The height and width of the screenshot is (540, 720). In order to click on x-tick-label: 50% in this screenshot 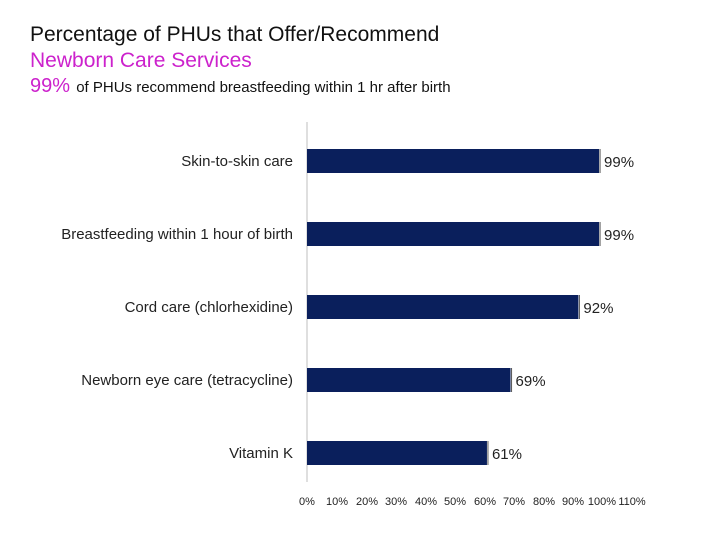, I will do `click(455, 502)`.